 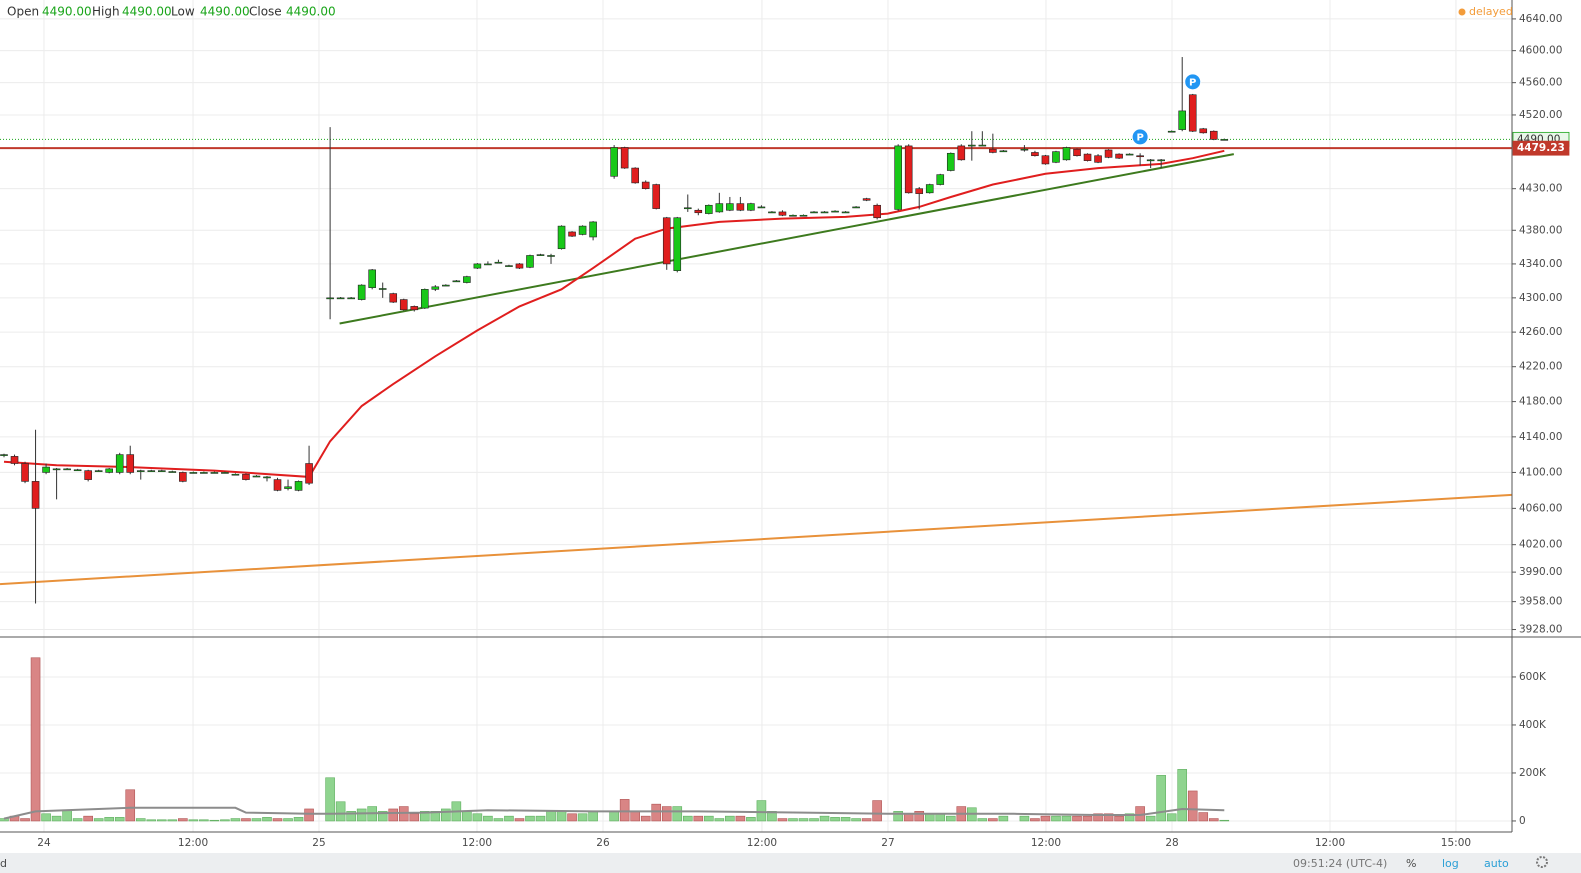 What do you see at coordinates (1540, 402) in the screenshot?
I see `y-tick-label: 4180.00` at bounding box center [1540, 402].